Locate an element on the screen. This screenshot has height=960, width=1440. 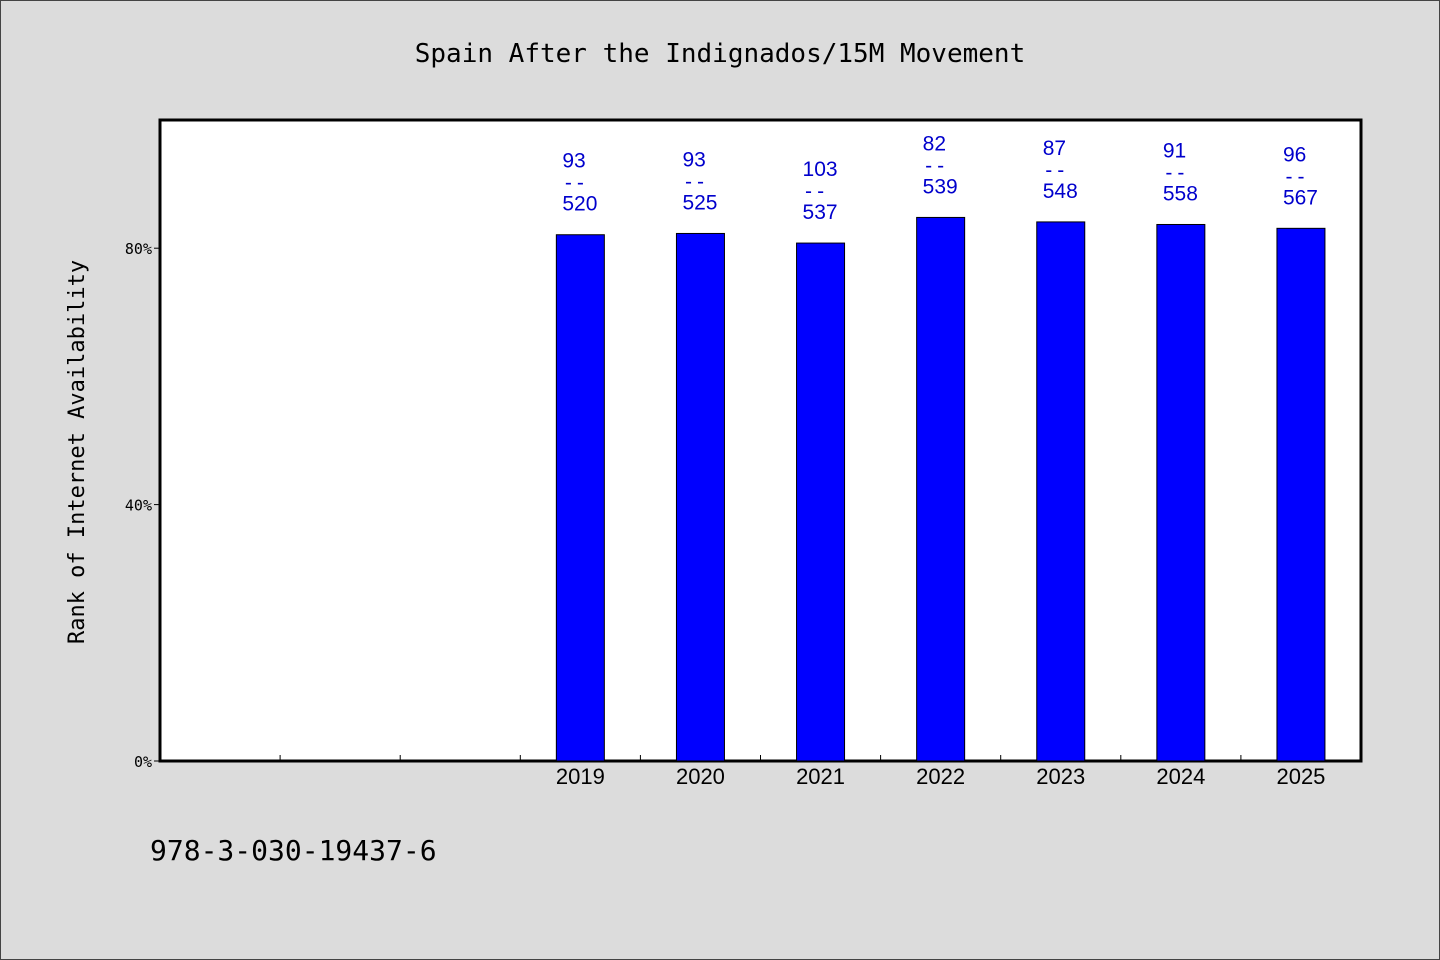
bar-label-top: 87 is located at coordinates (1054, 148).